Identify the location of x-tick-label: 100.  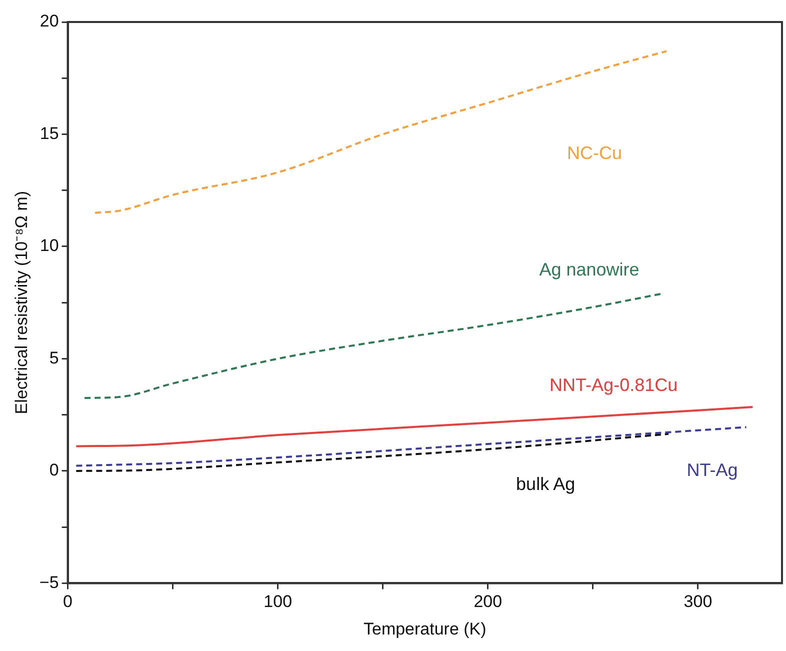
(278, 602).